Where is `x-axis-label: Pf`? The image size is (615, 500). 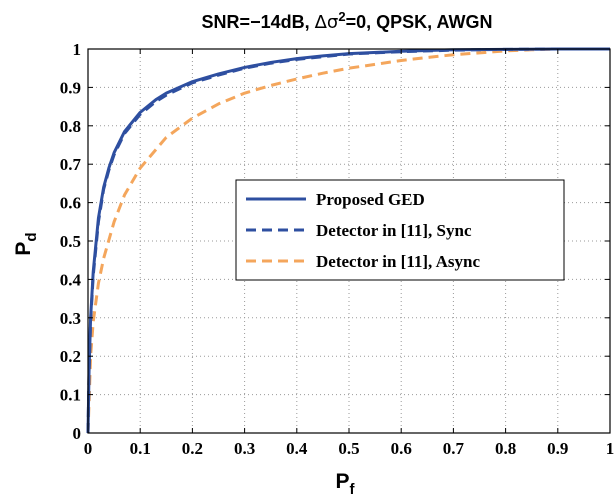
x-axis-label: Pf is located at coordinates (345, 484).